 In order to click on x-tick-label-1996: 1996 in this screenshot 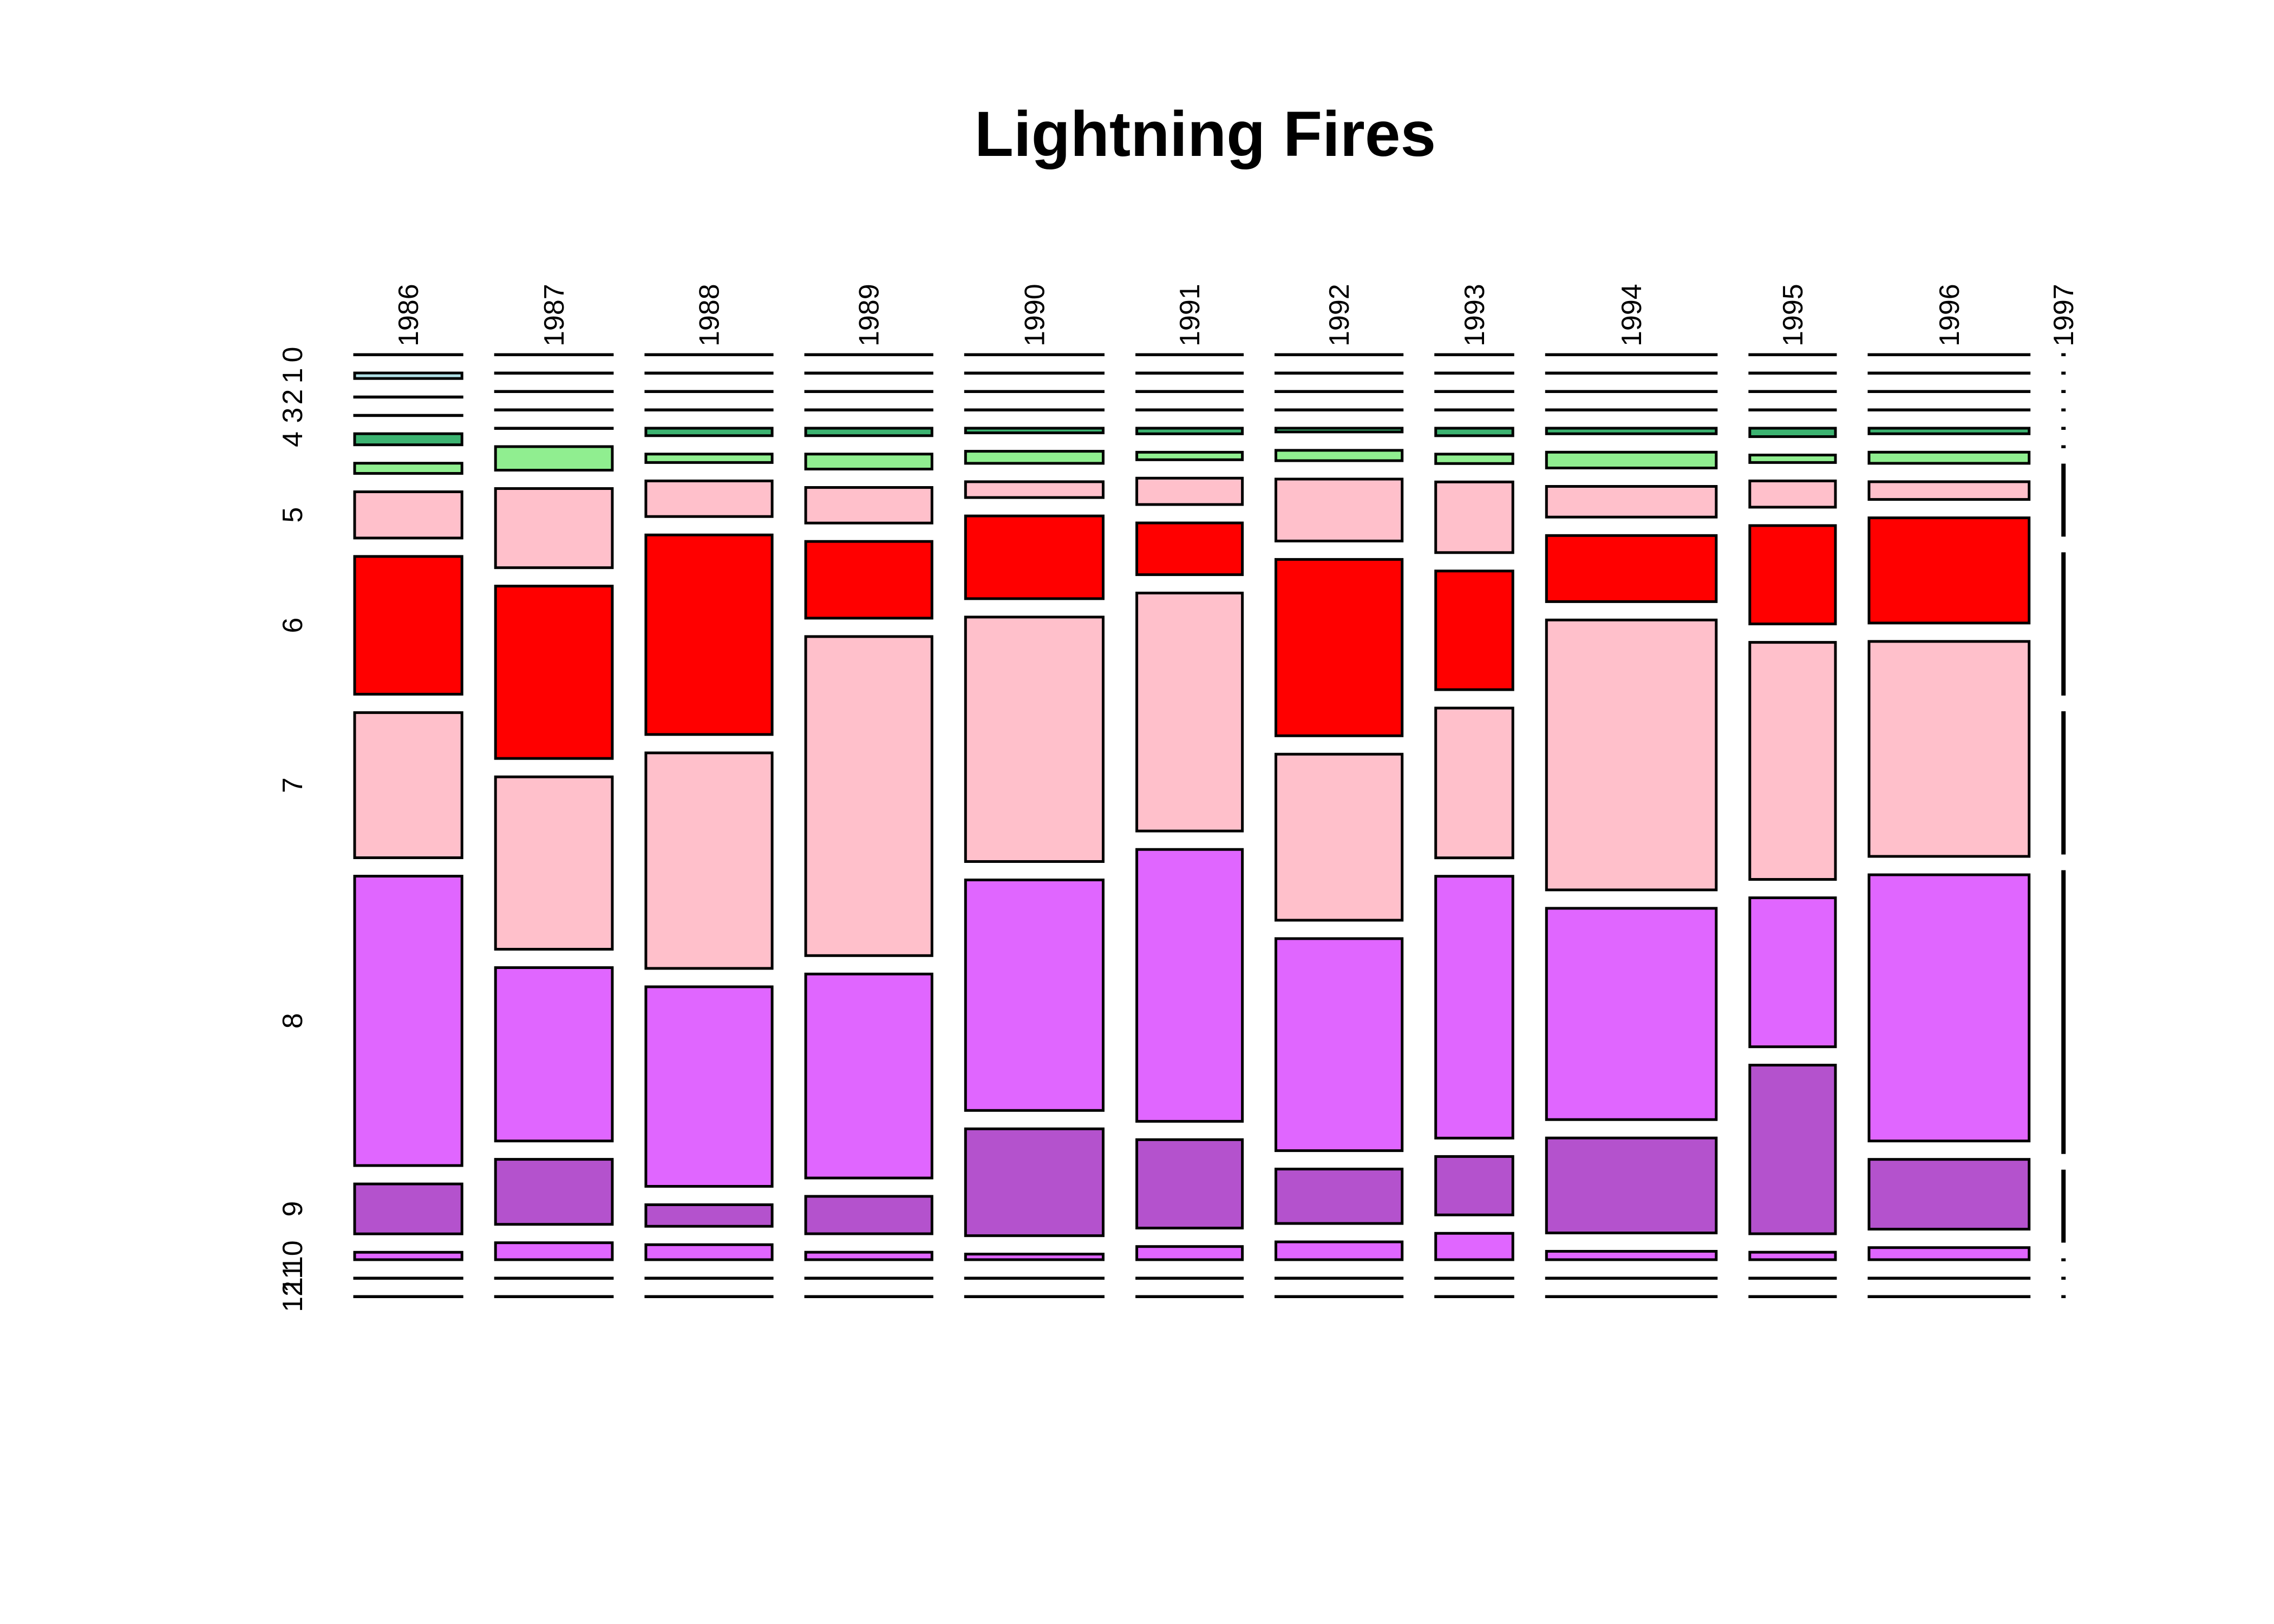, I will do `click(1950, 315)`.